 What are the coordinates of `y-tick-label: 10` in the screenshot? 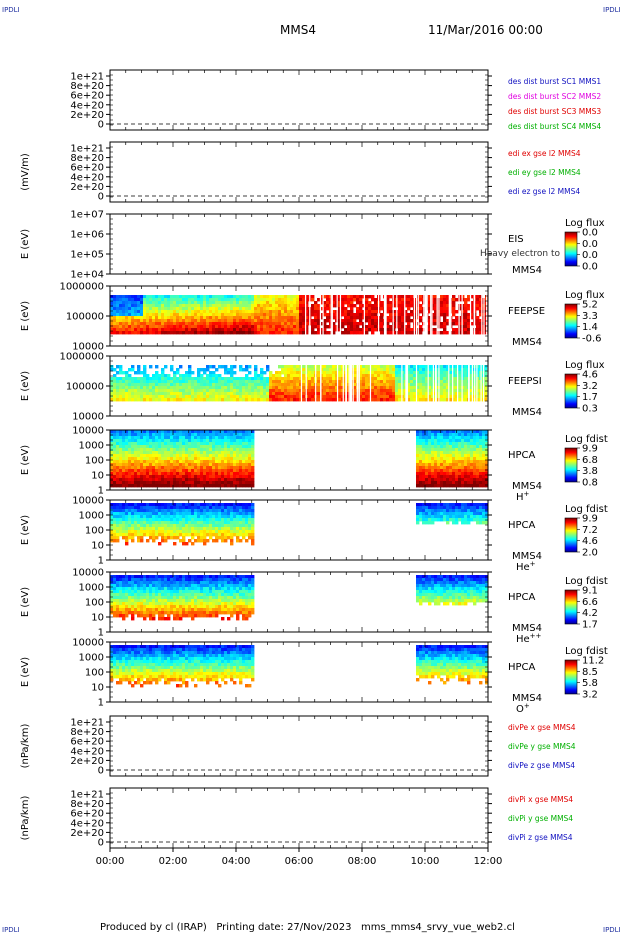 It's located at (97, 476).